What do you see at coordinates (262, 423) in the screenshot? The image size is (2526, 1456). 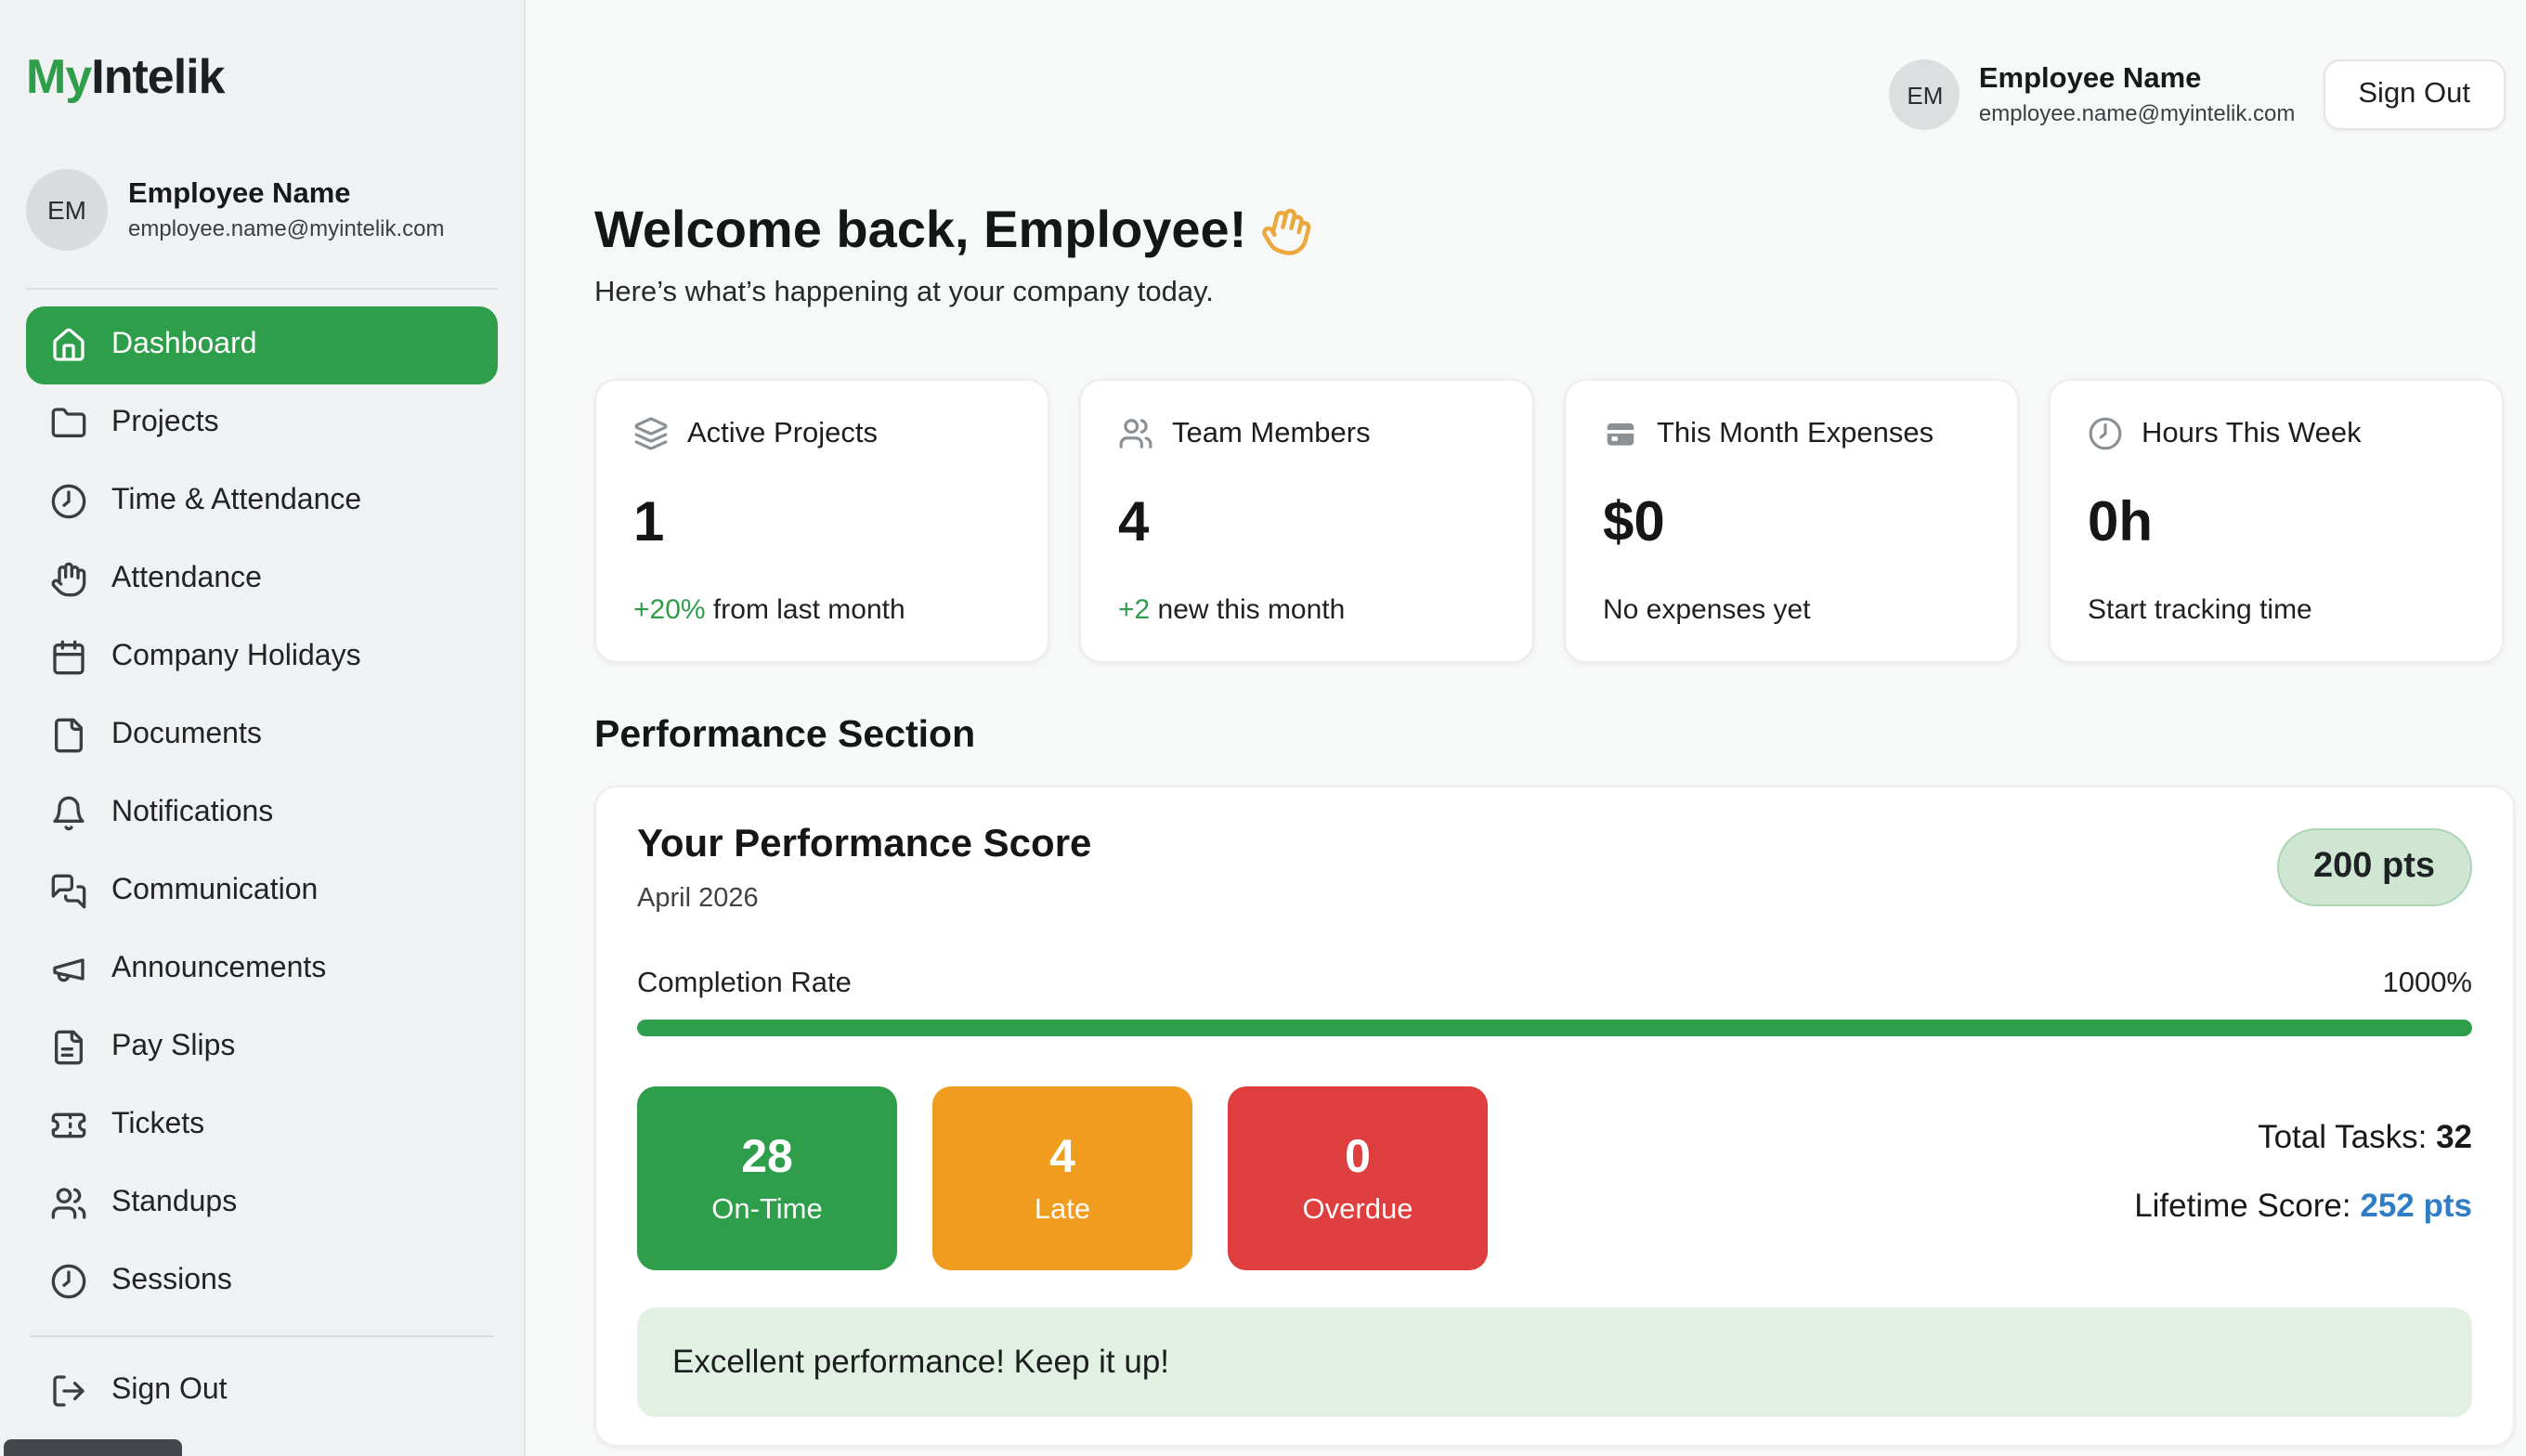 I see `sidebar-item-projects: Projects` at bounding box center [262, 423].